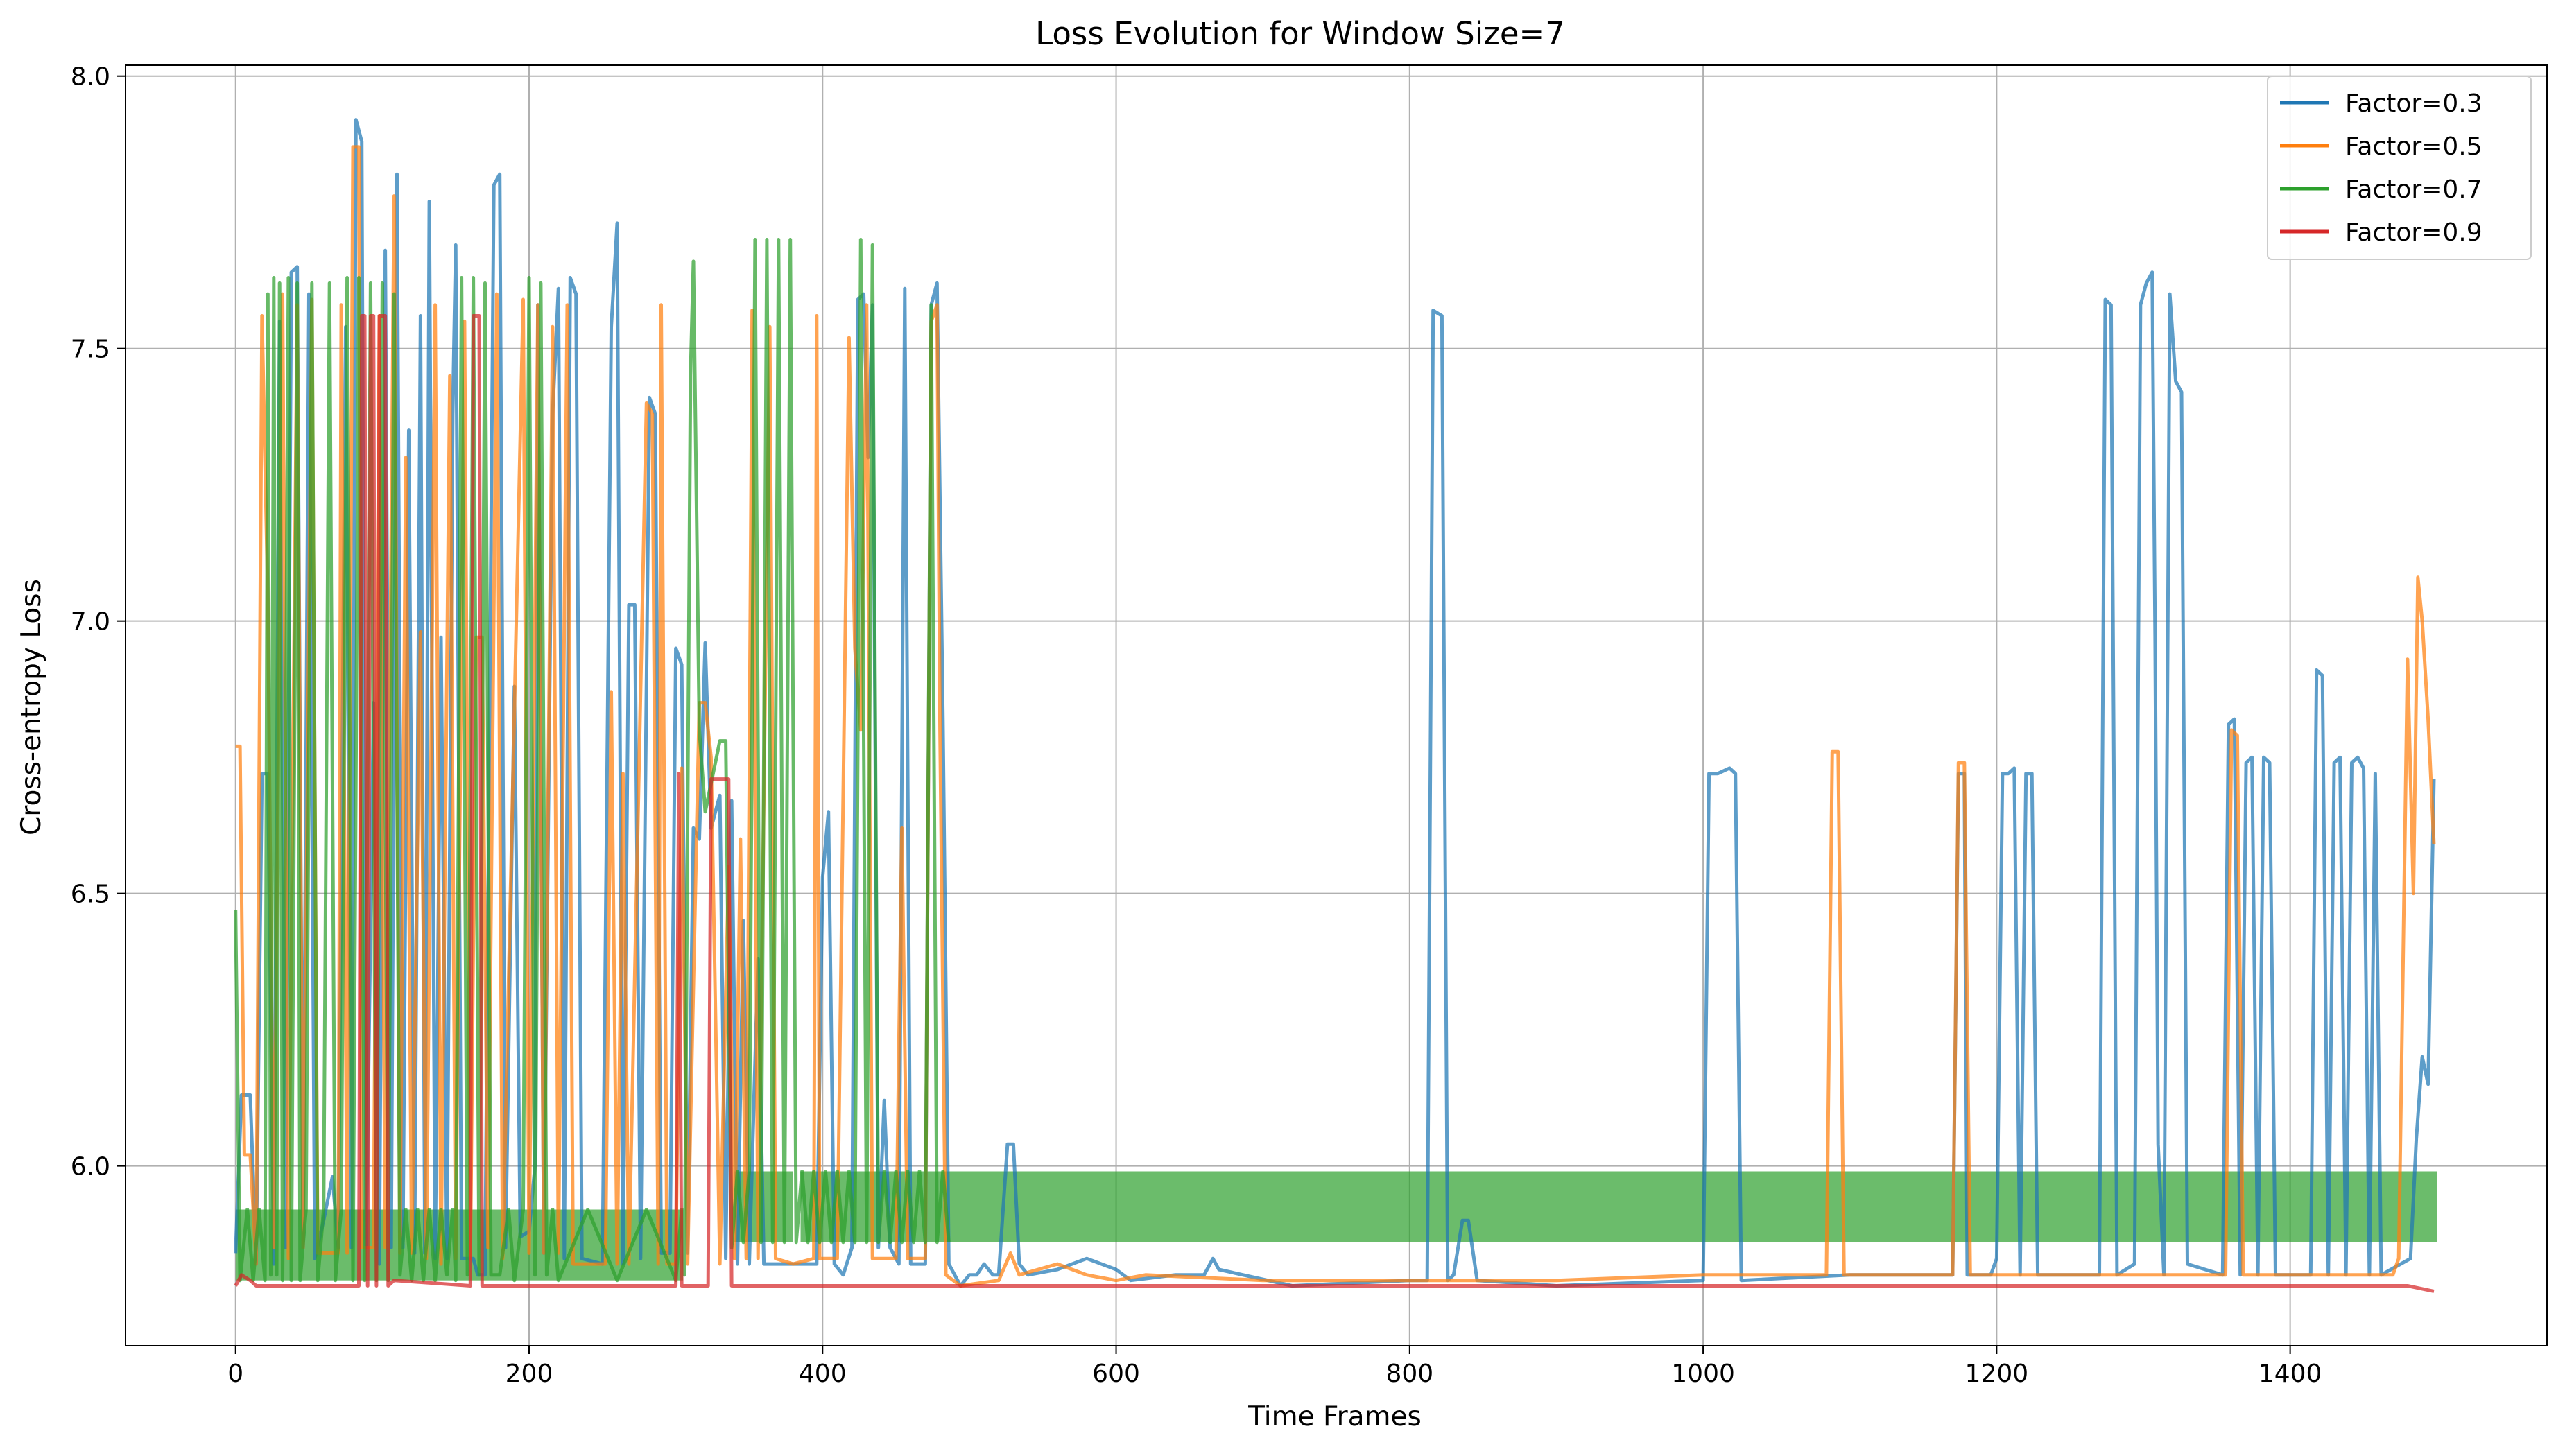 Image resolution: width=2565 pixels, height=1456 pixels. Describe the element at coordinates (1335, 1416) in the screenshot. I see `x-axis-label: Time Frames` at that location.